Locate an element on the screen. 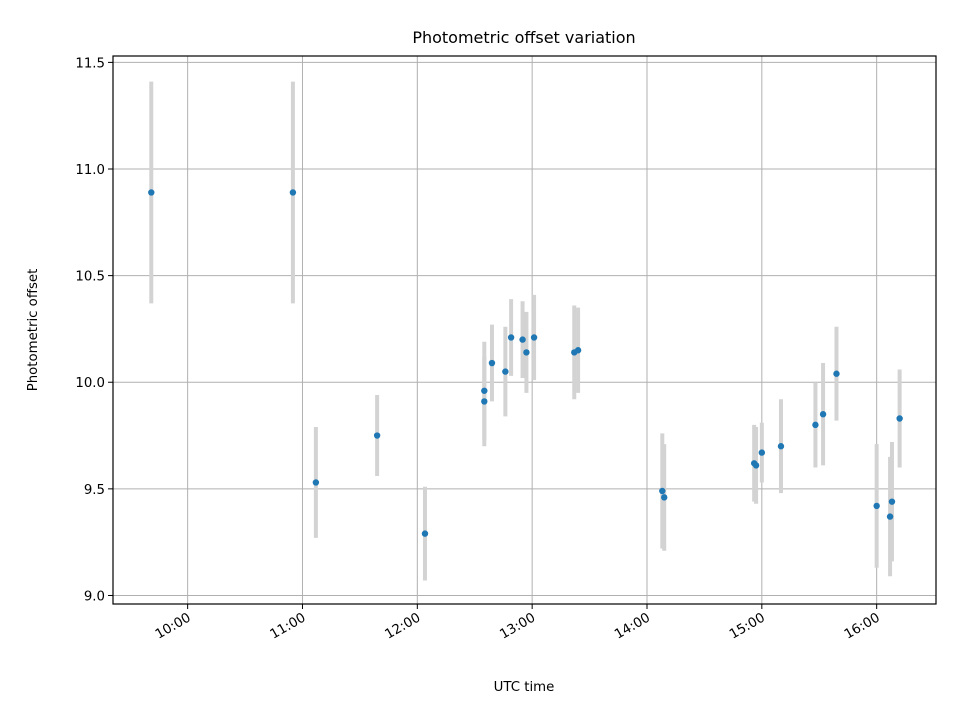 This screenshot has width=960, height=720. y-tick-label: 9.0 is located at coordinates (94, 596).